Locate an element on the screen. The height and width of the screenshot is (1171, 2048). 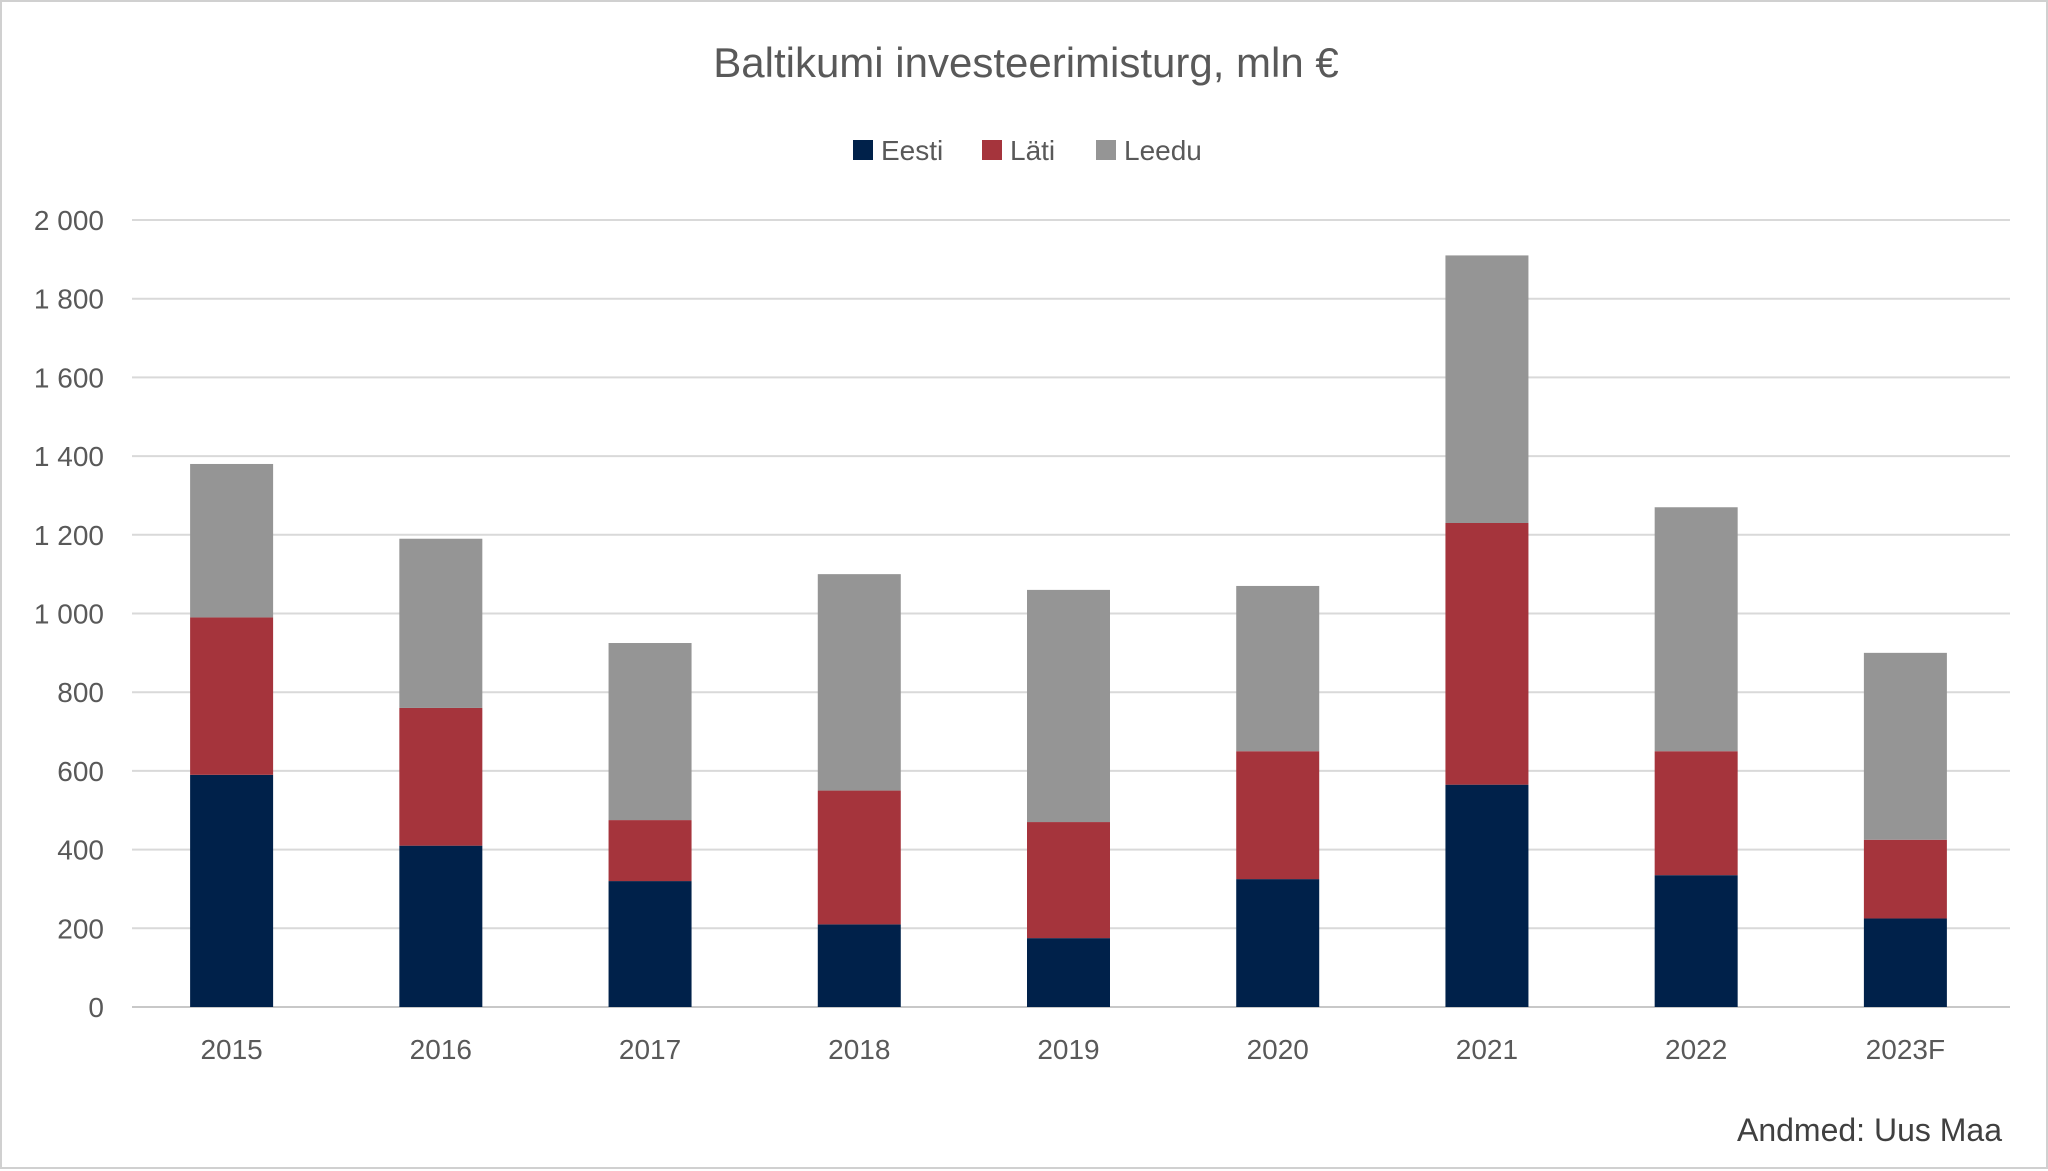
x-tick-label: 2019 is located at coordinates (1068, 1049).